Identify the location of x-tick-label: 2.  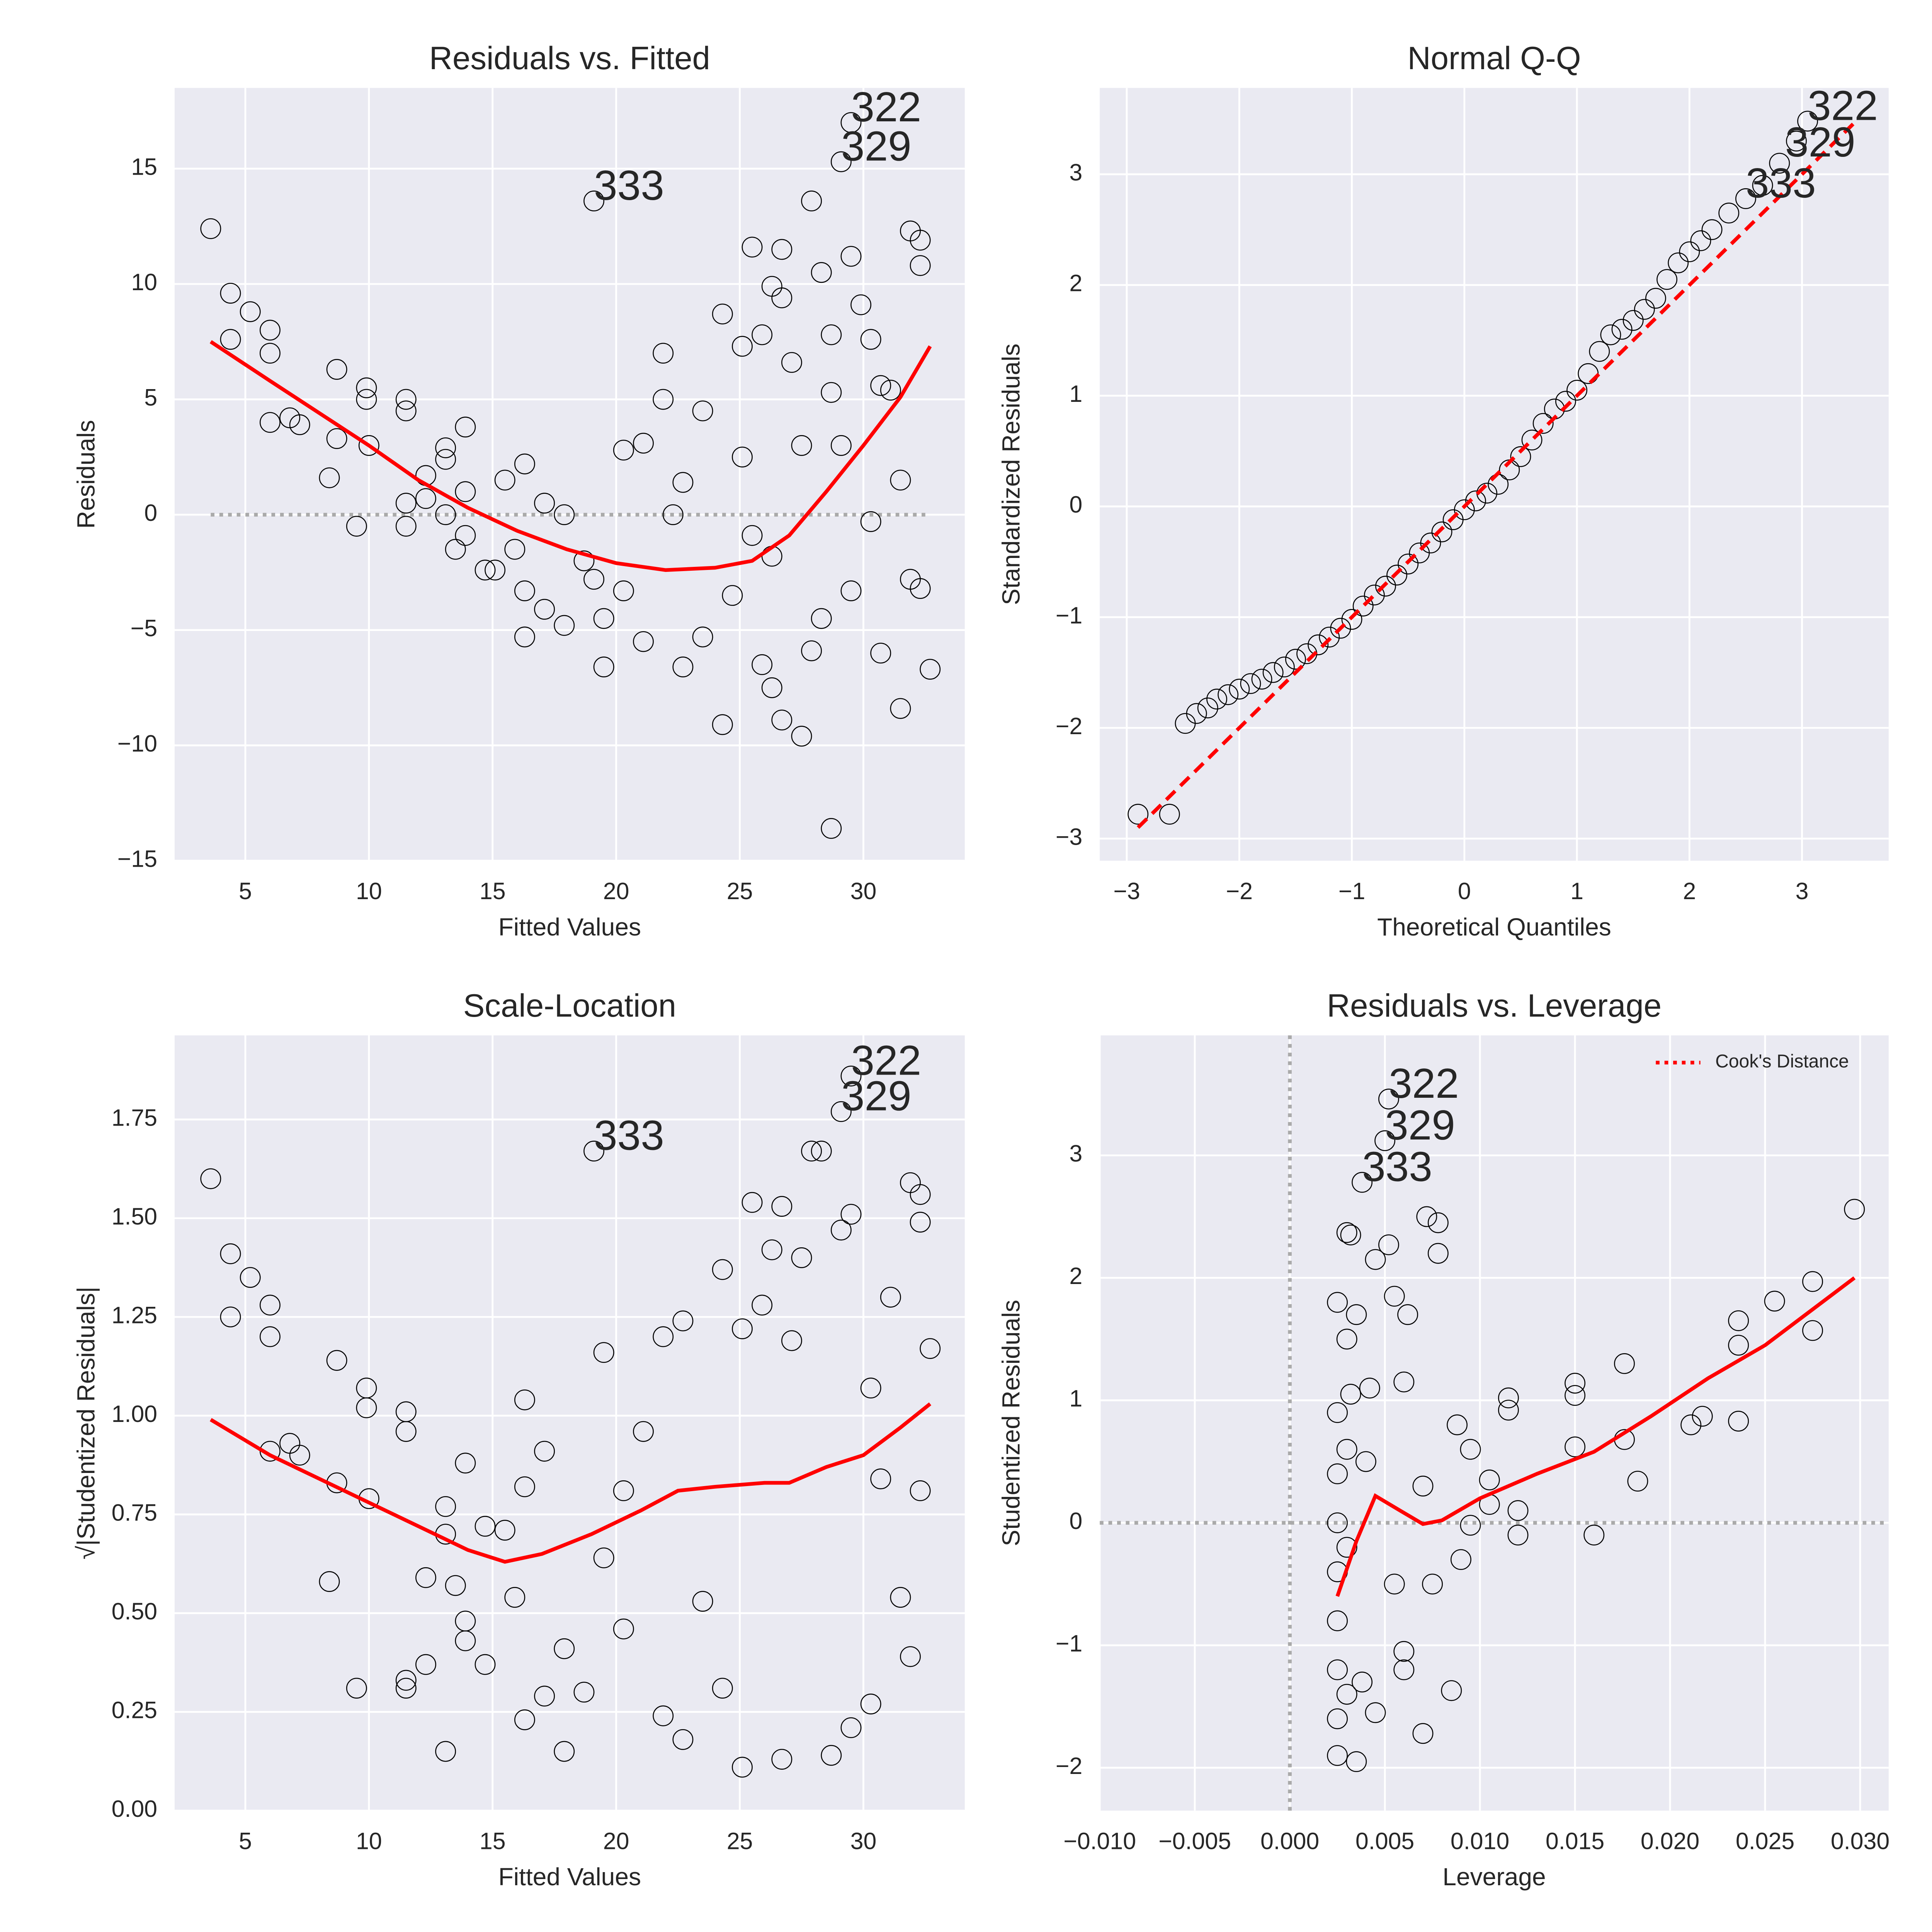
(1689, 891).